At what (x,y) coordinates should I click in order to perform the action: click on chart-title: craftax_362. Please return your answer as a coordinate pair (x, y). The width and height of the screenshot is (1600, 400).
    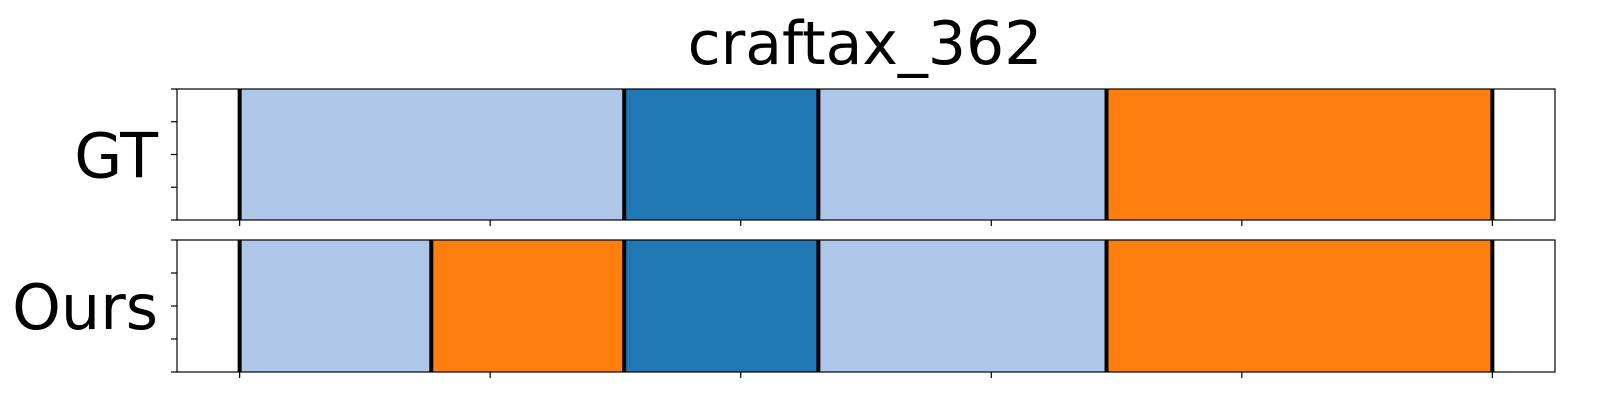
    Looking at the image, I should click on (865, 44).